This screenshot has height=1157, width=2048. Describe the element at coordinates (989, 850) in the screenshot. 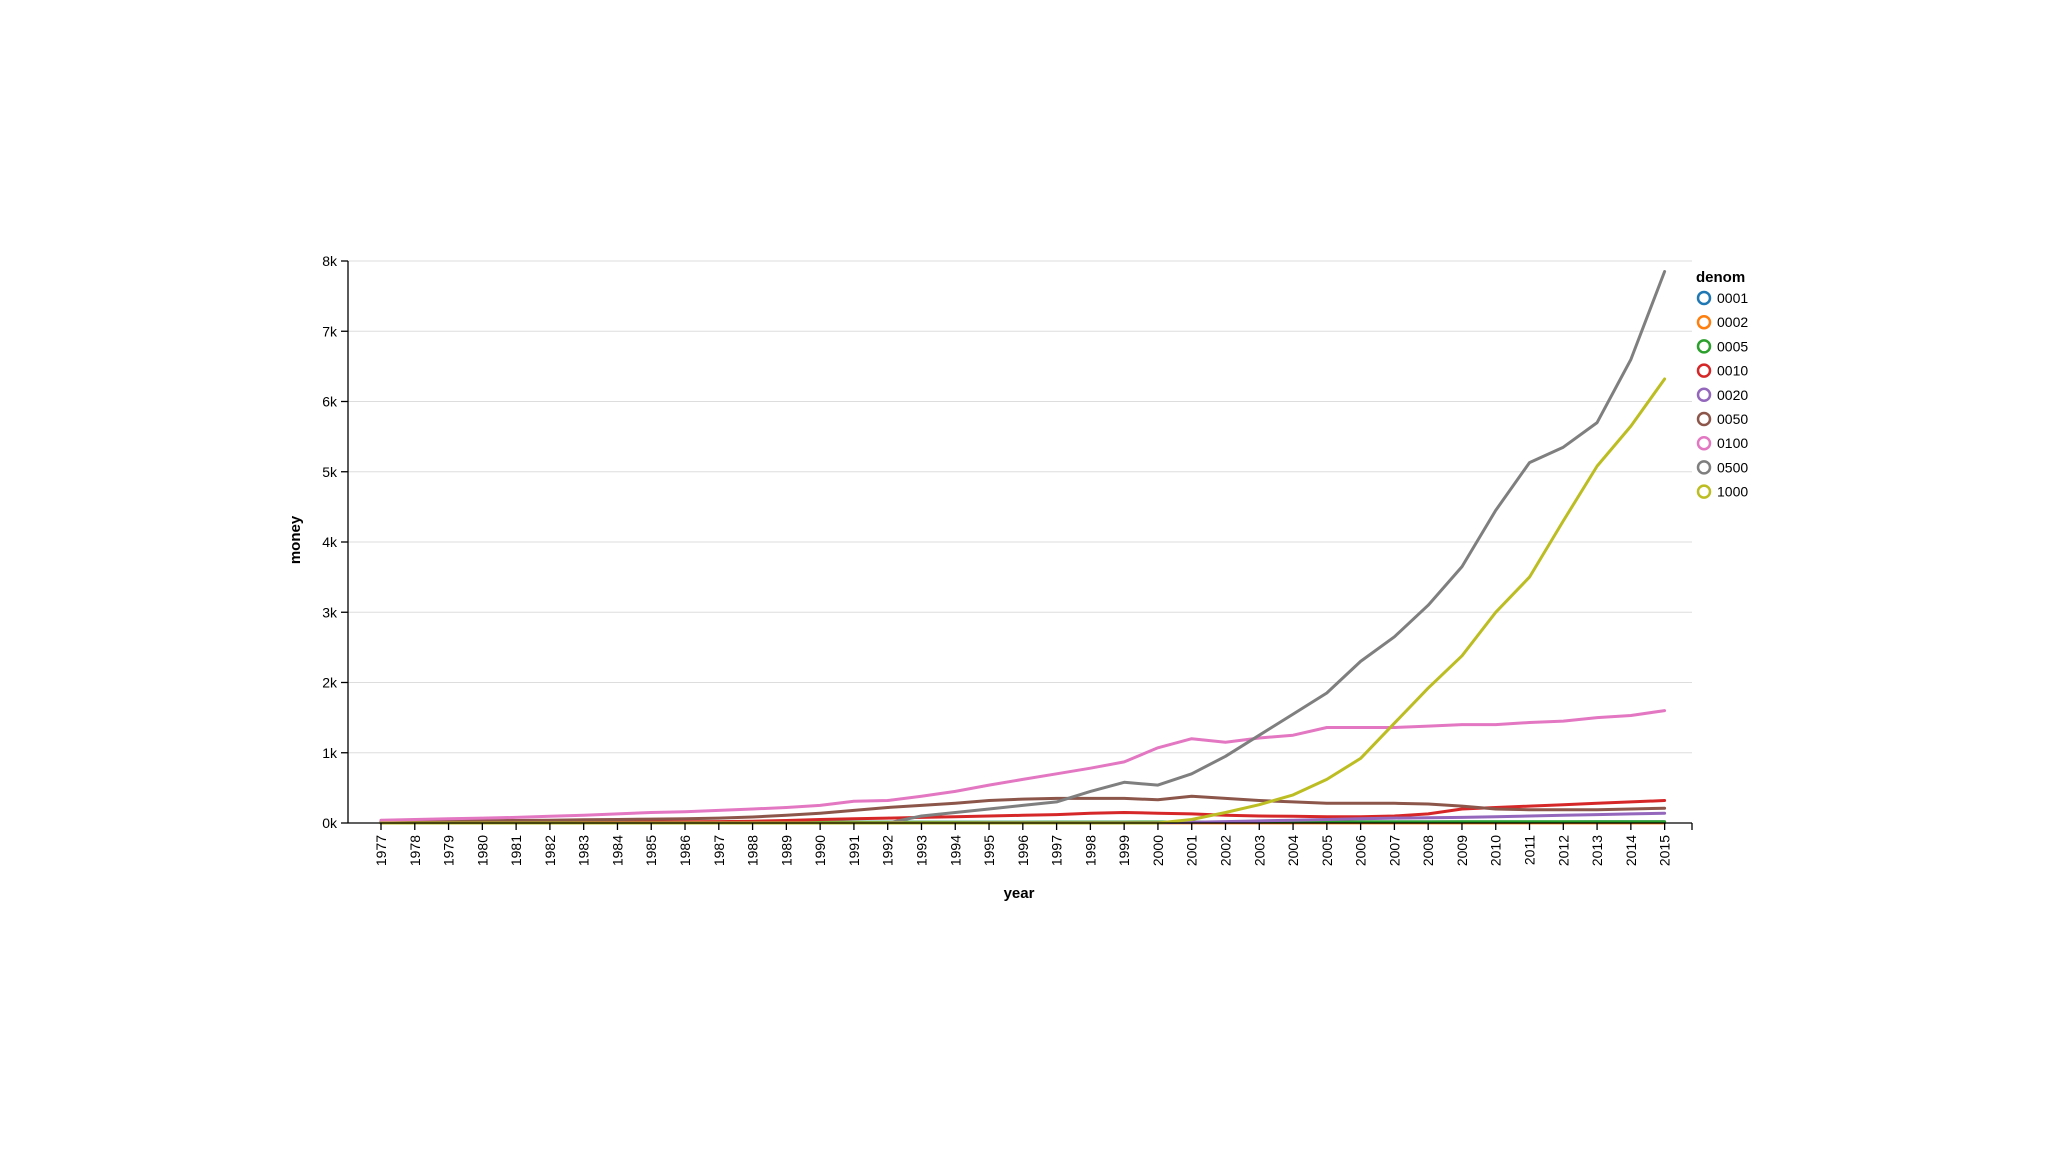

I see `x-tick-label: 1995` at that location.